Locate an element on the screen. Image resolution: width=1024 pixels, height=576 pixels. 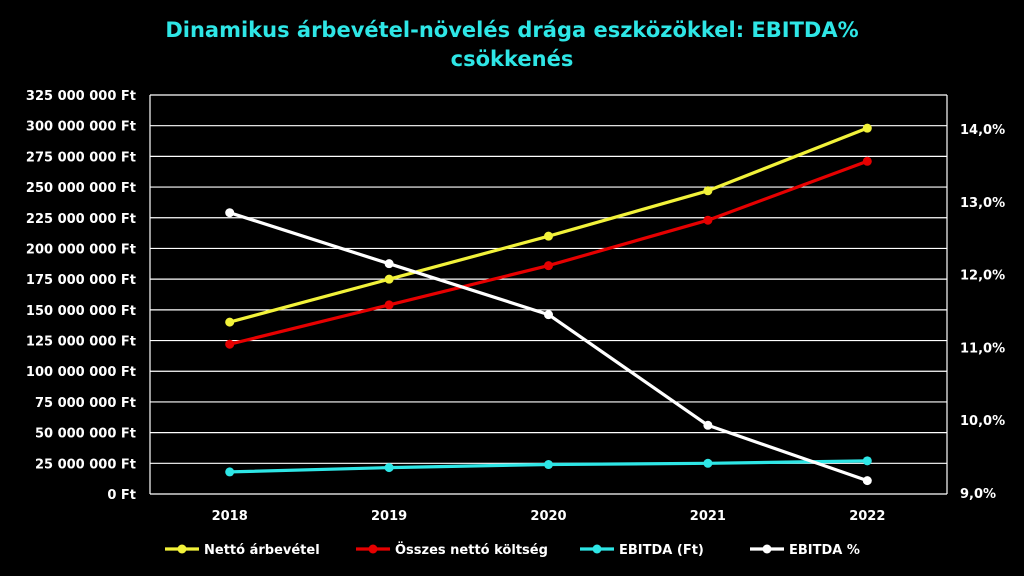
legend-label: EBITDA (Ft) is located at coordinates (661, 550).